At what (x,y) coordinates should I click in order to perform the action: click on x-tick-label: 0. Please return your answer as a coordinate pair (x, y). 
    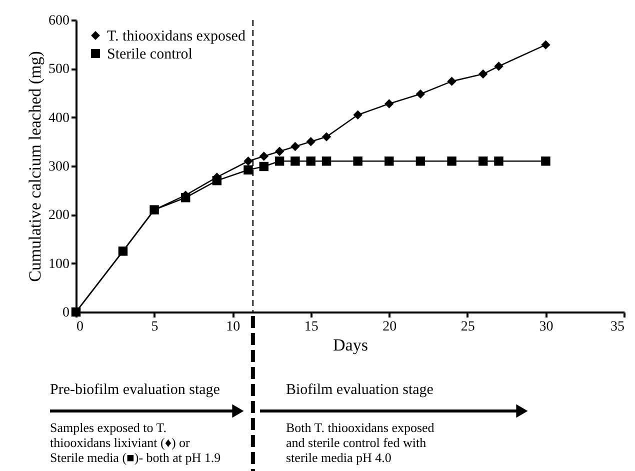
    Looking at the image, I should click on (80, 327).